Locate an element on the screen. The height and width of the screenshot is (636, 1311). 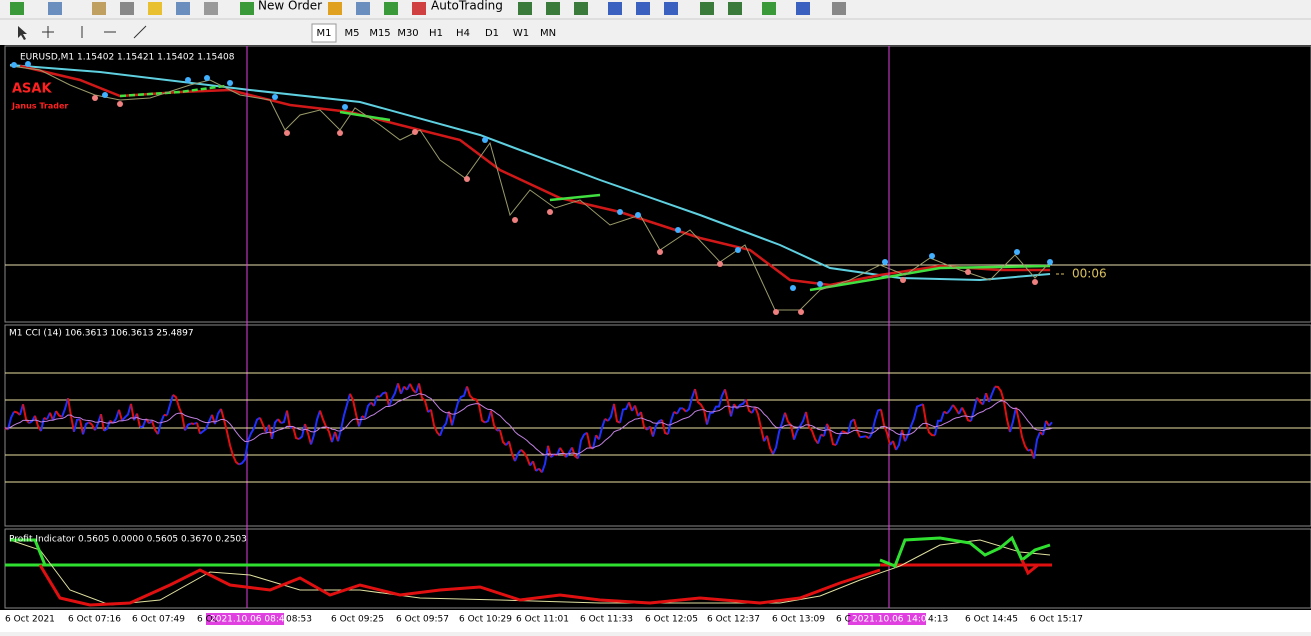
time-label: 6 Oct 13:09 is located at coordinates (798, 620).